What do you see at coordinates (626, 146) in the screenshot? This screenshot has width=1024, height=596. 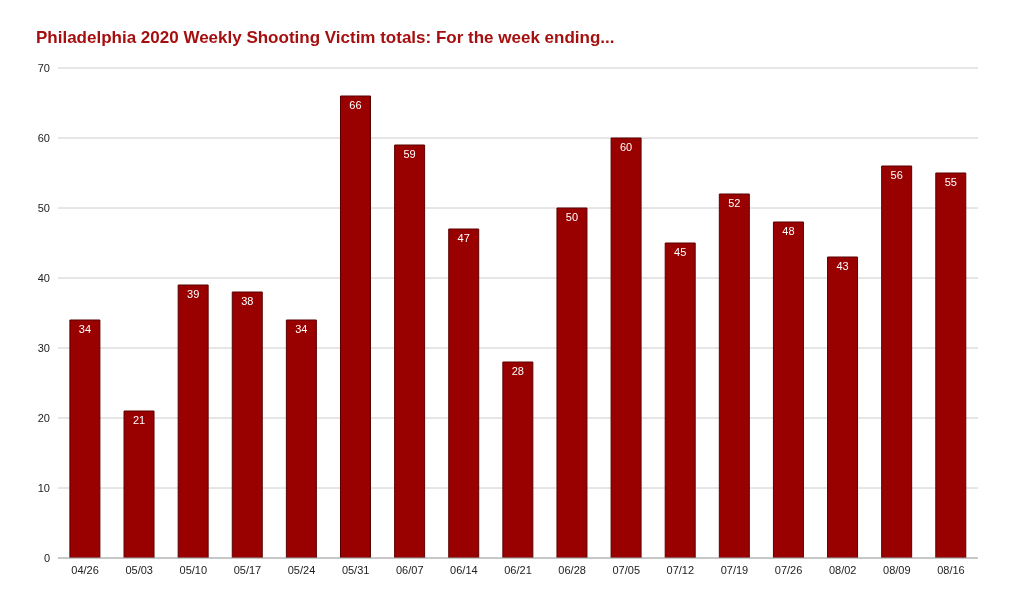 I see `data-label: 60` at bounding box center [626, 146].